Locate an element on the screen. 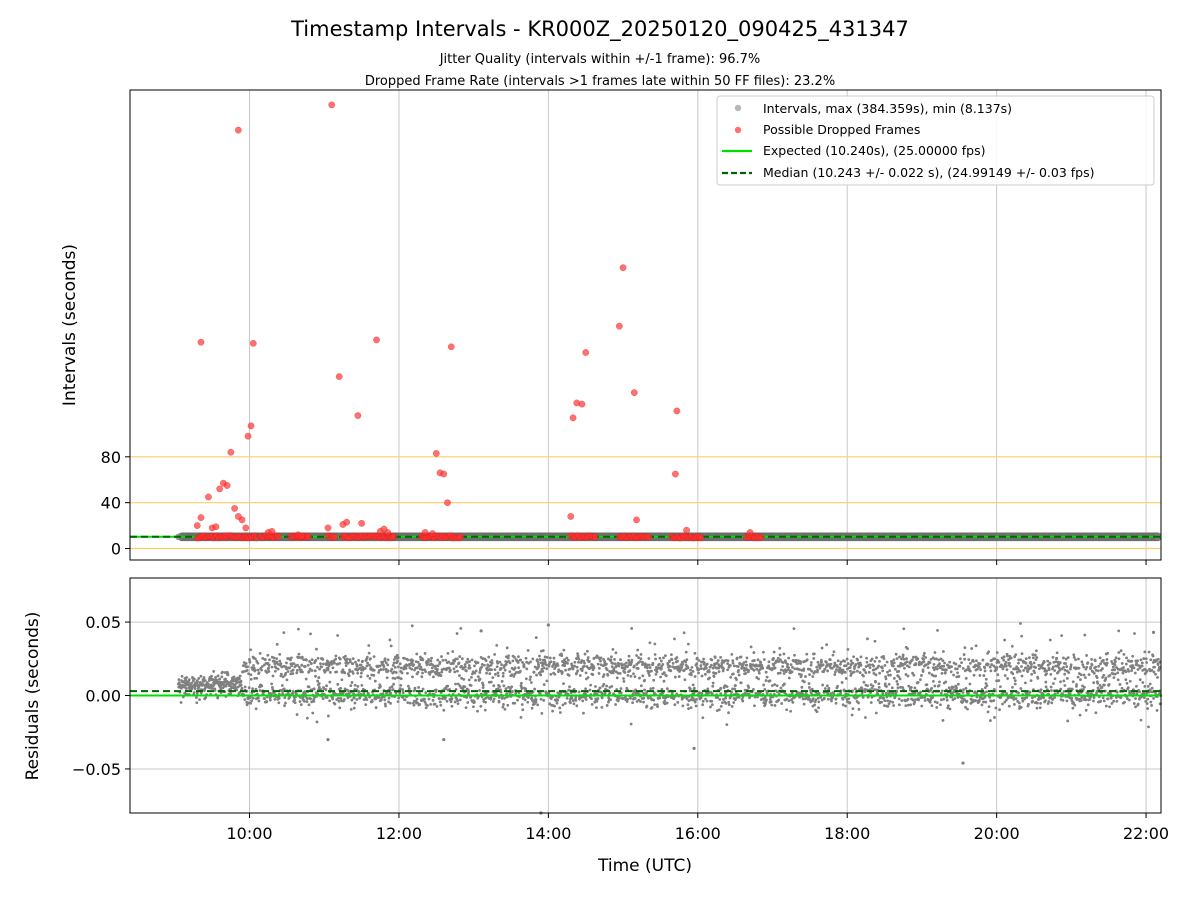  residuals-expected-median-lines is located at coordinates (645, 693).